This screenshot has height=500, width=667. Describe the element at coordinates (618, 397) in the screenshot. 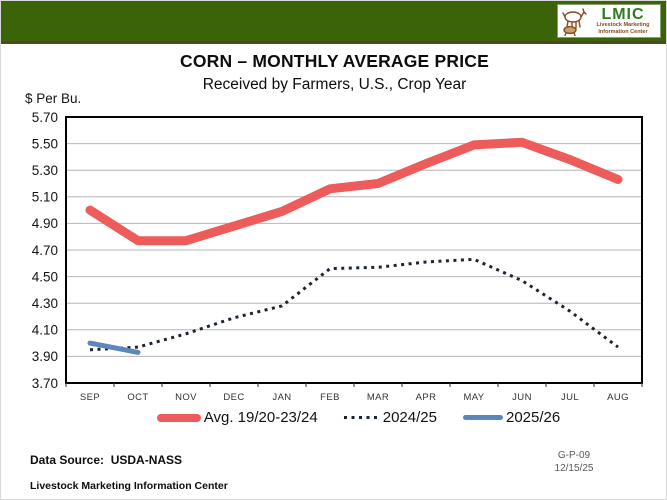

I see `svg-text: AUG` at that location.